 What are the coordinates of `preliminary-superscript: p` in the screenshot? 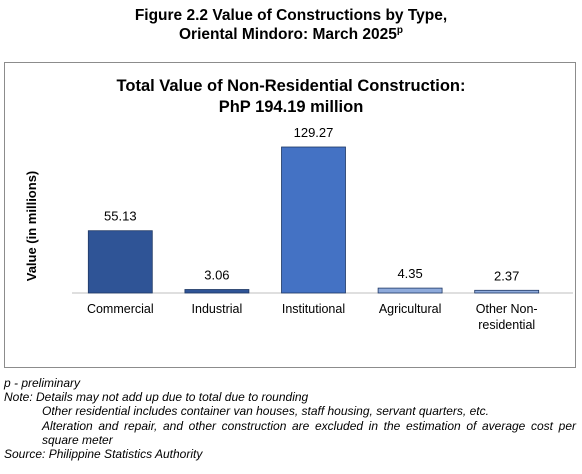 It's located at (400, 30).